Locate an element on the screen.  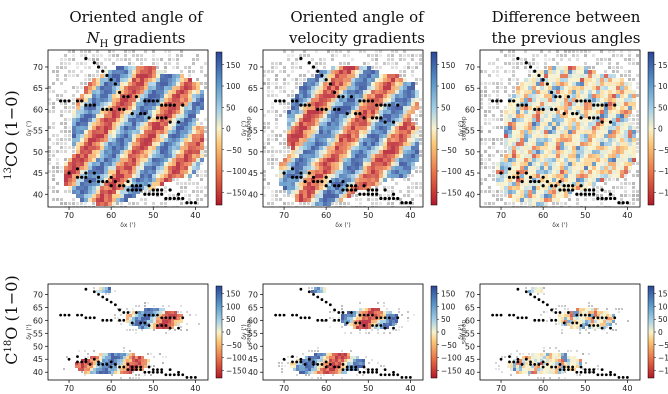
colorbar-tick-label: −50 is located at coordinates (449, 150).